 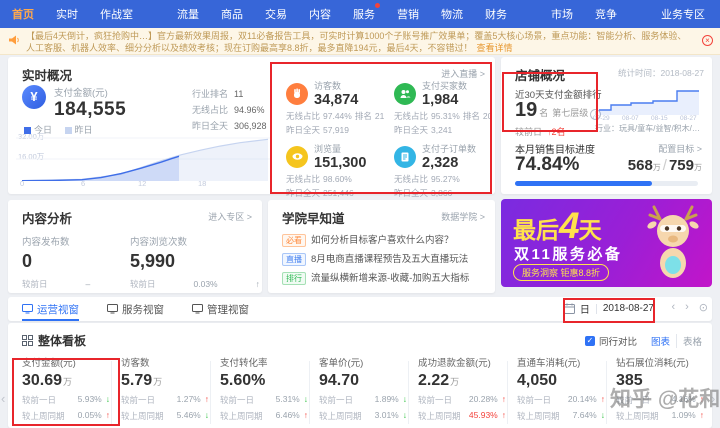 I want to click on side-stats: 行业排名 11 无线占比 94.96% 昨日全天 306,928, so click(x=229, y=111).